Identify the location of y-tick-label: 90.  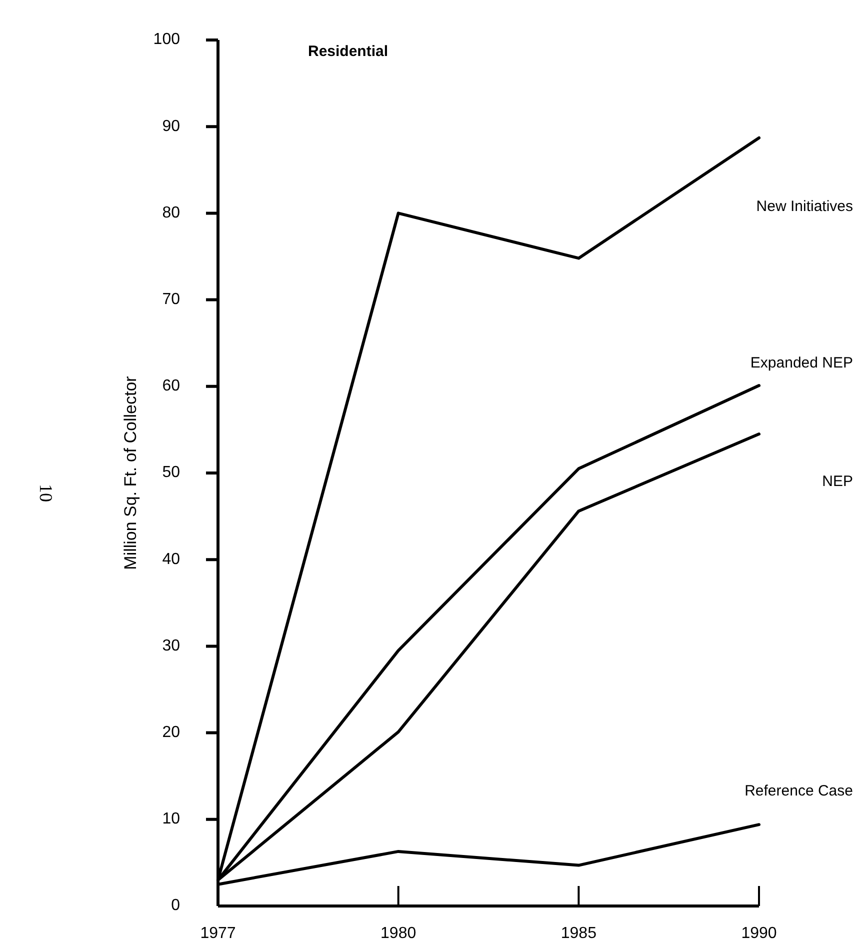
(171, 126).